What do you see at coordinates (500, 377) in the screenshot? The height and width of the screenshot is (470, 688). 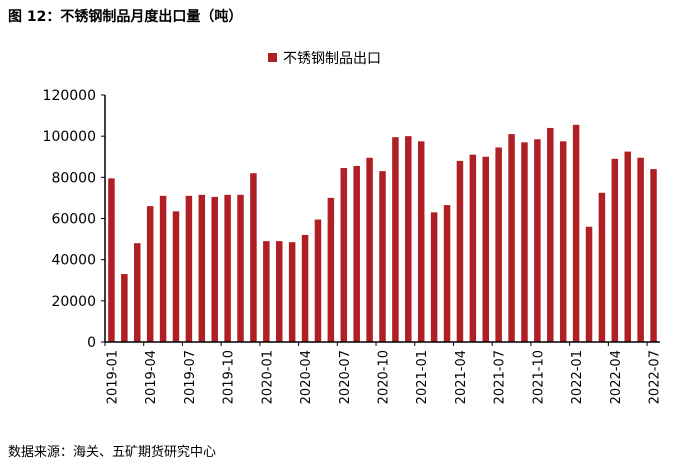 I see `x-tick-label: 2021-07` at bounding box center [500, 377].